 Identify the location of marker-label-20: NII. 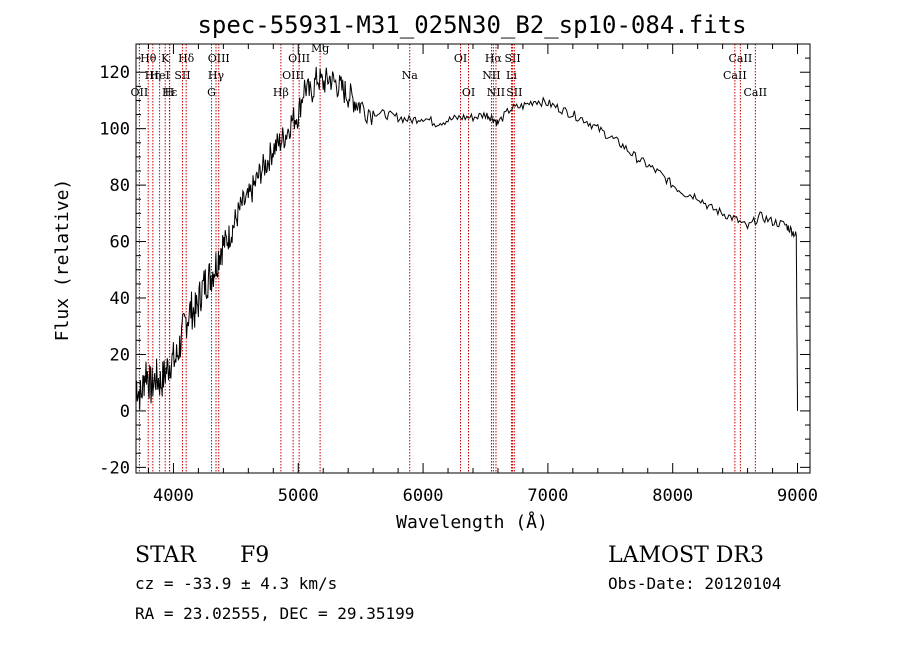
(491, 75).